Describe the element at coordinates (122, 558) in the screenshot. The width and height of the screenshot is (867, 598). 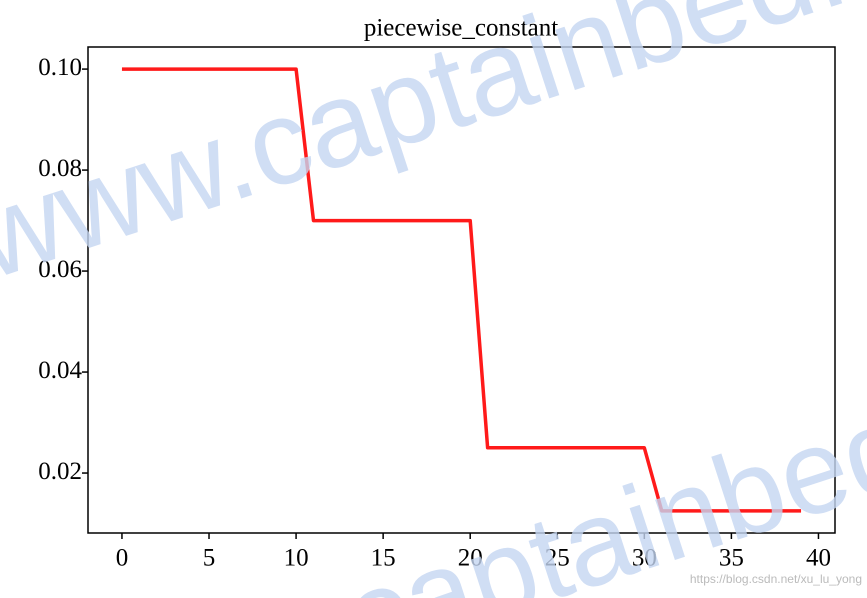
I see `x-tick-label: 0` at that location.